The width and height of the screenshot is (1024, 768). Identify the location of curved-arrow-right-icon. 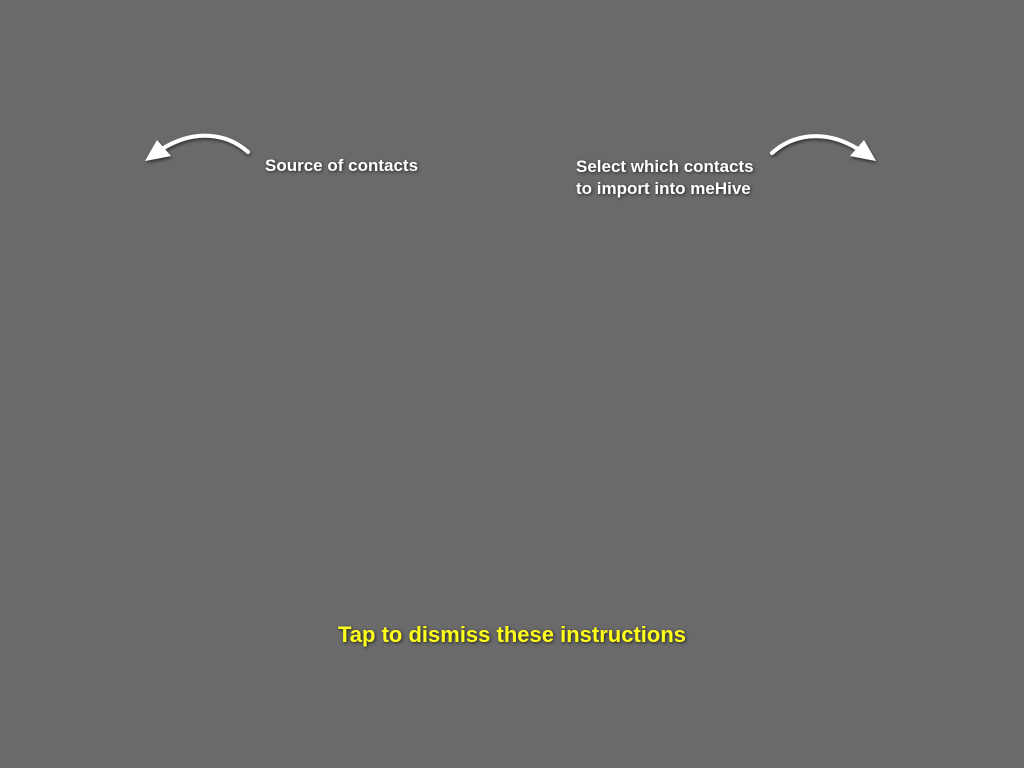
(823, 147).